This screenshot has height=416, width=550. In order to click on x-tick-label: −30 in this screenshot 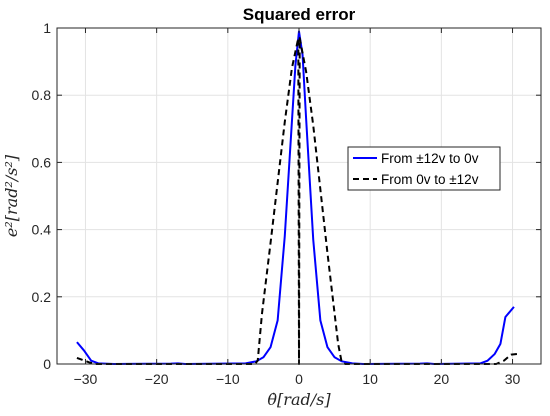, I will do `click(86, 379)`.